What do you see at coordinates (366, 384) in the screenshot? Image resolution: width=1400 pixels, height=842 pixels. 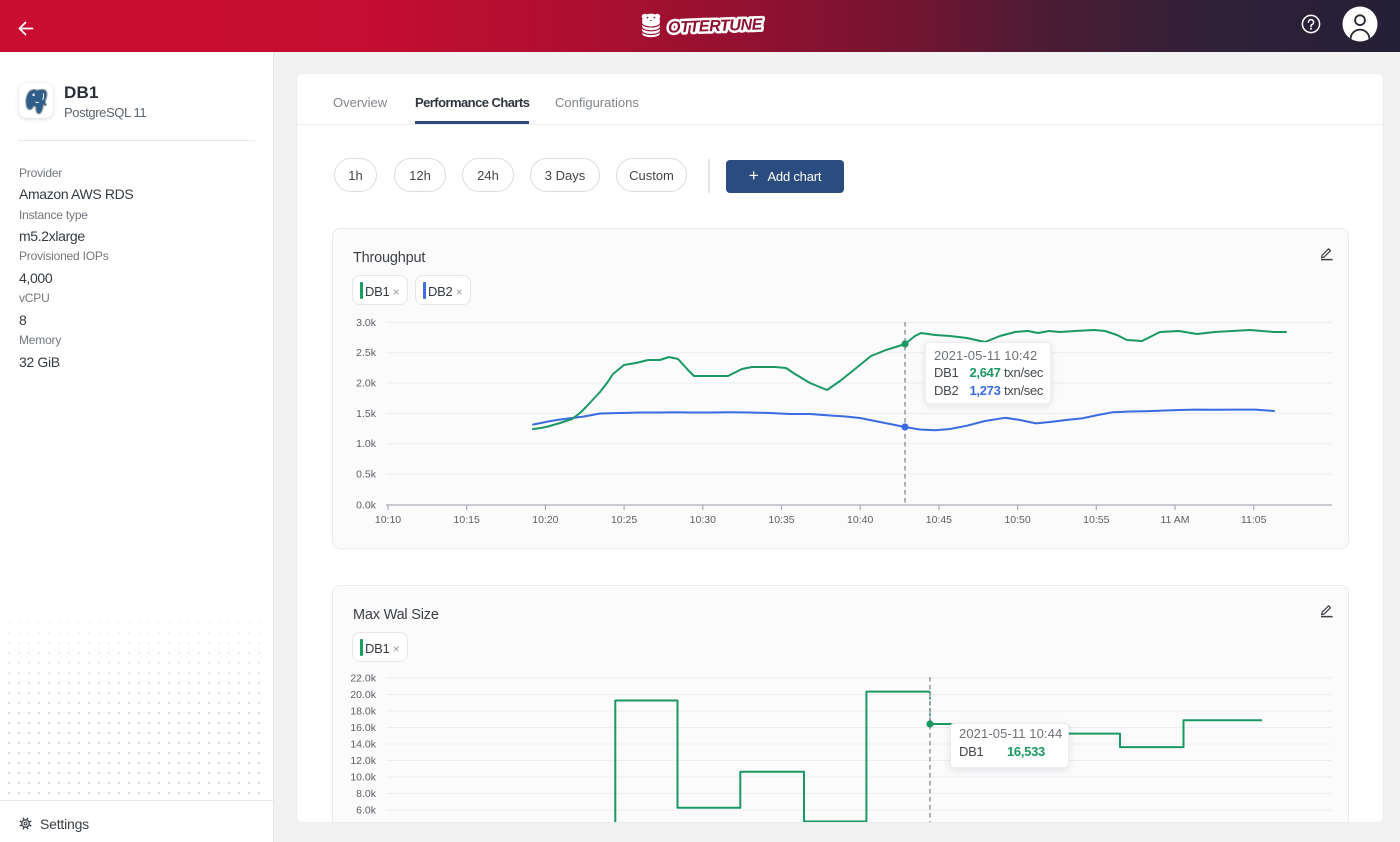 I see `svg-text: 2.0k` at bounding box center [366, 384].